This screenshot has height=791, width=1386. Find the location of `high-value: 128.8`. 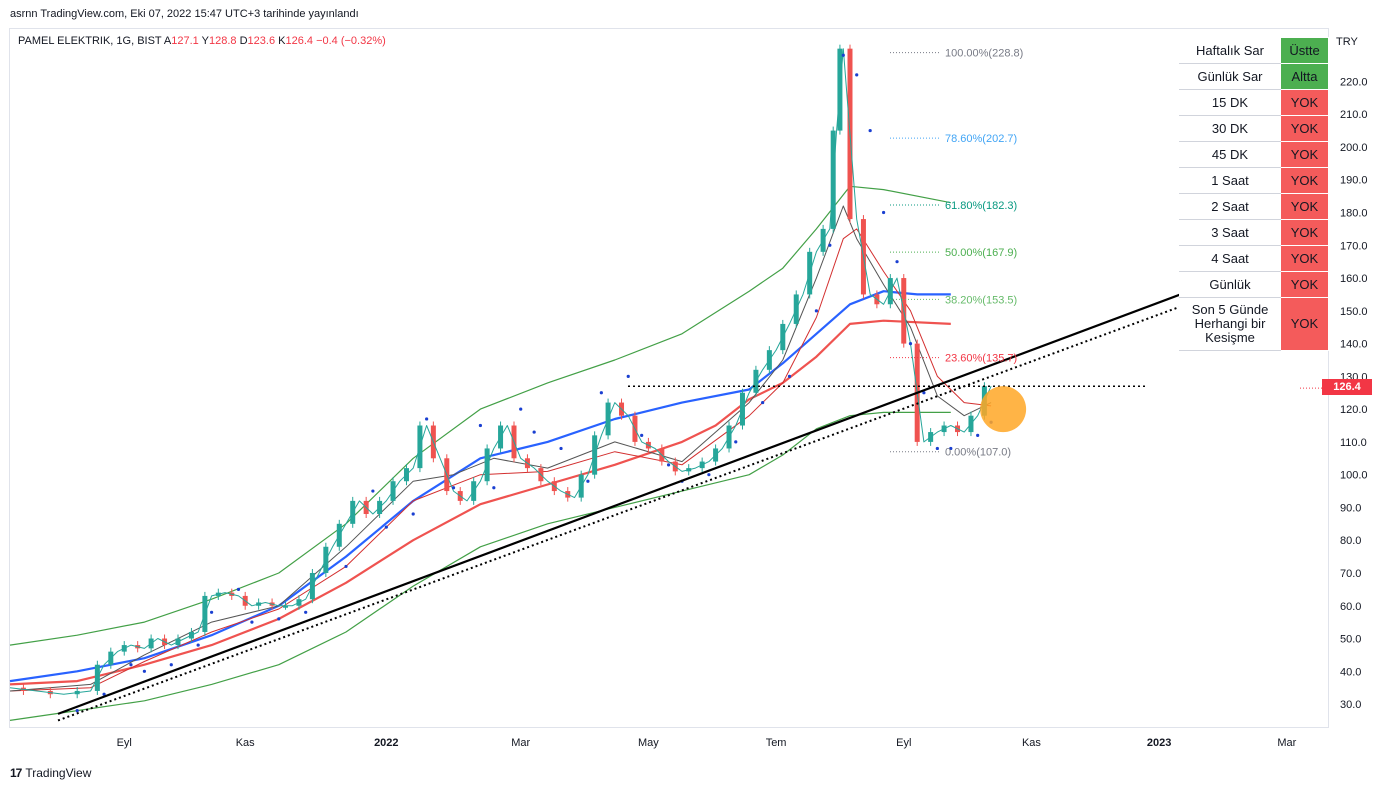

high-value: 128.8 is located at coordinates (223, 41).